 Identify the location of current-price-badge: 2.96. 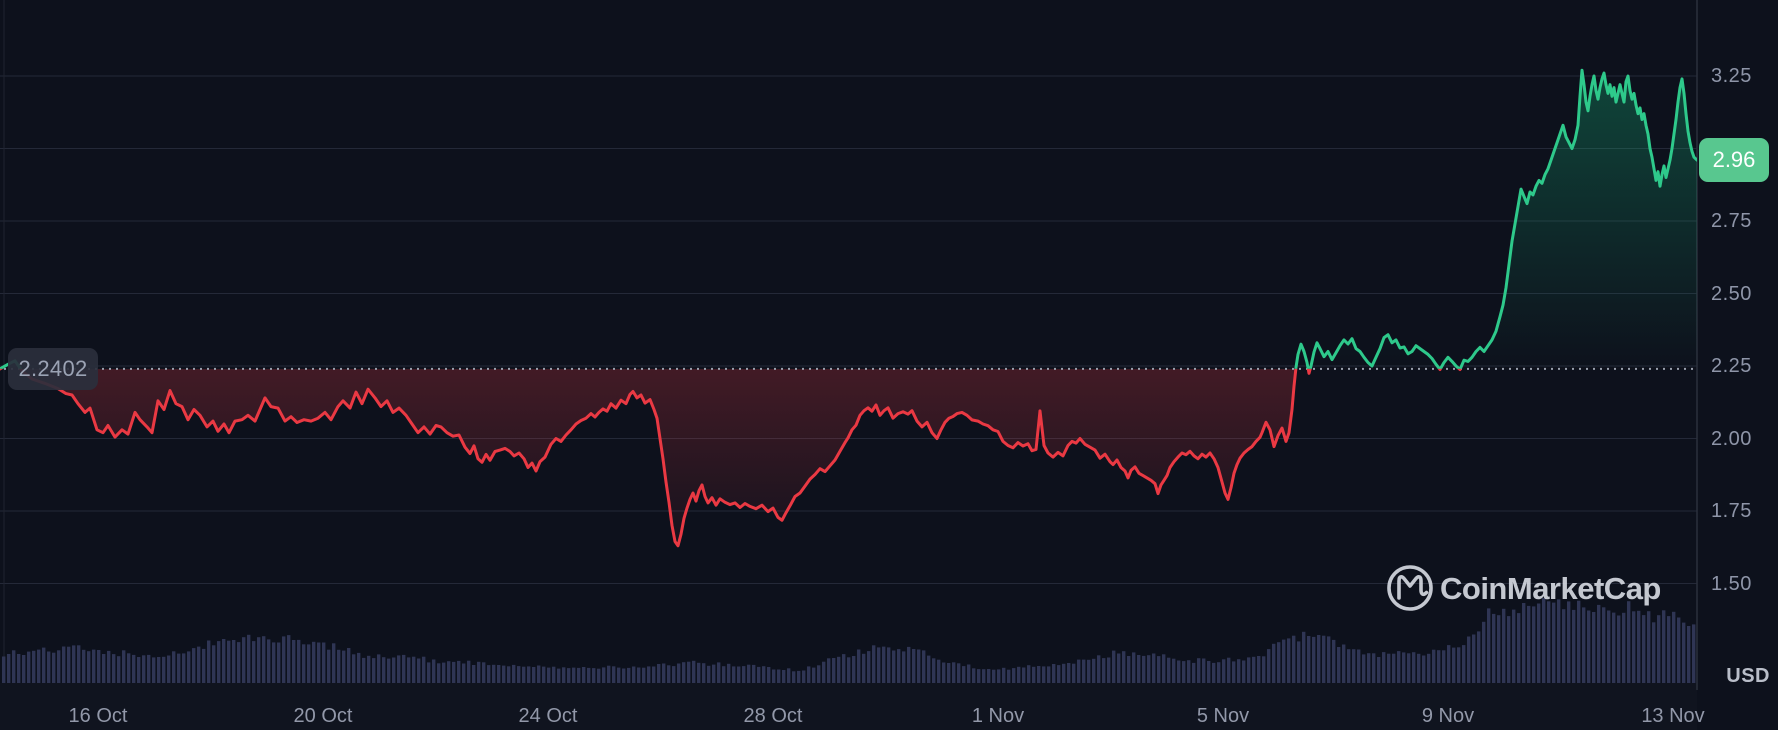
(1734, 160).